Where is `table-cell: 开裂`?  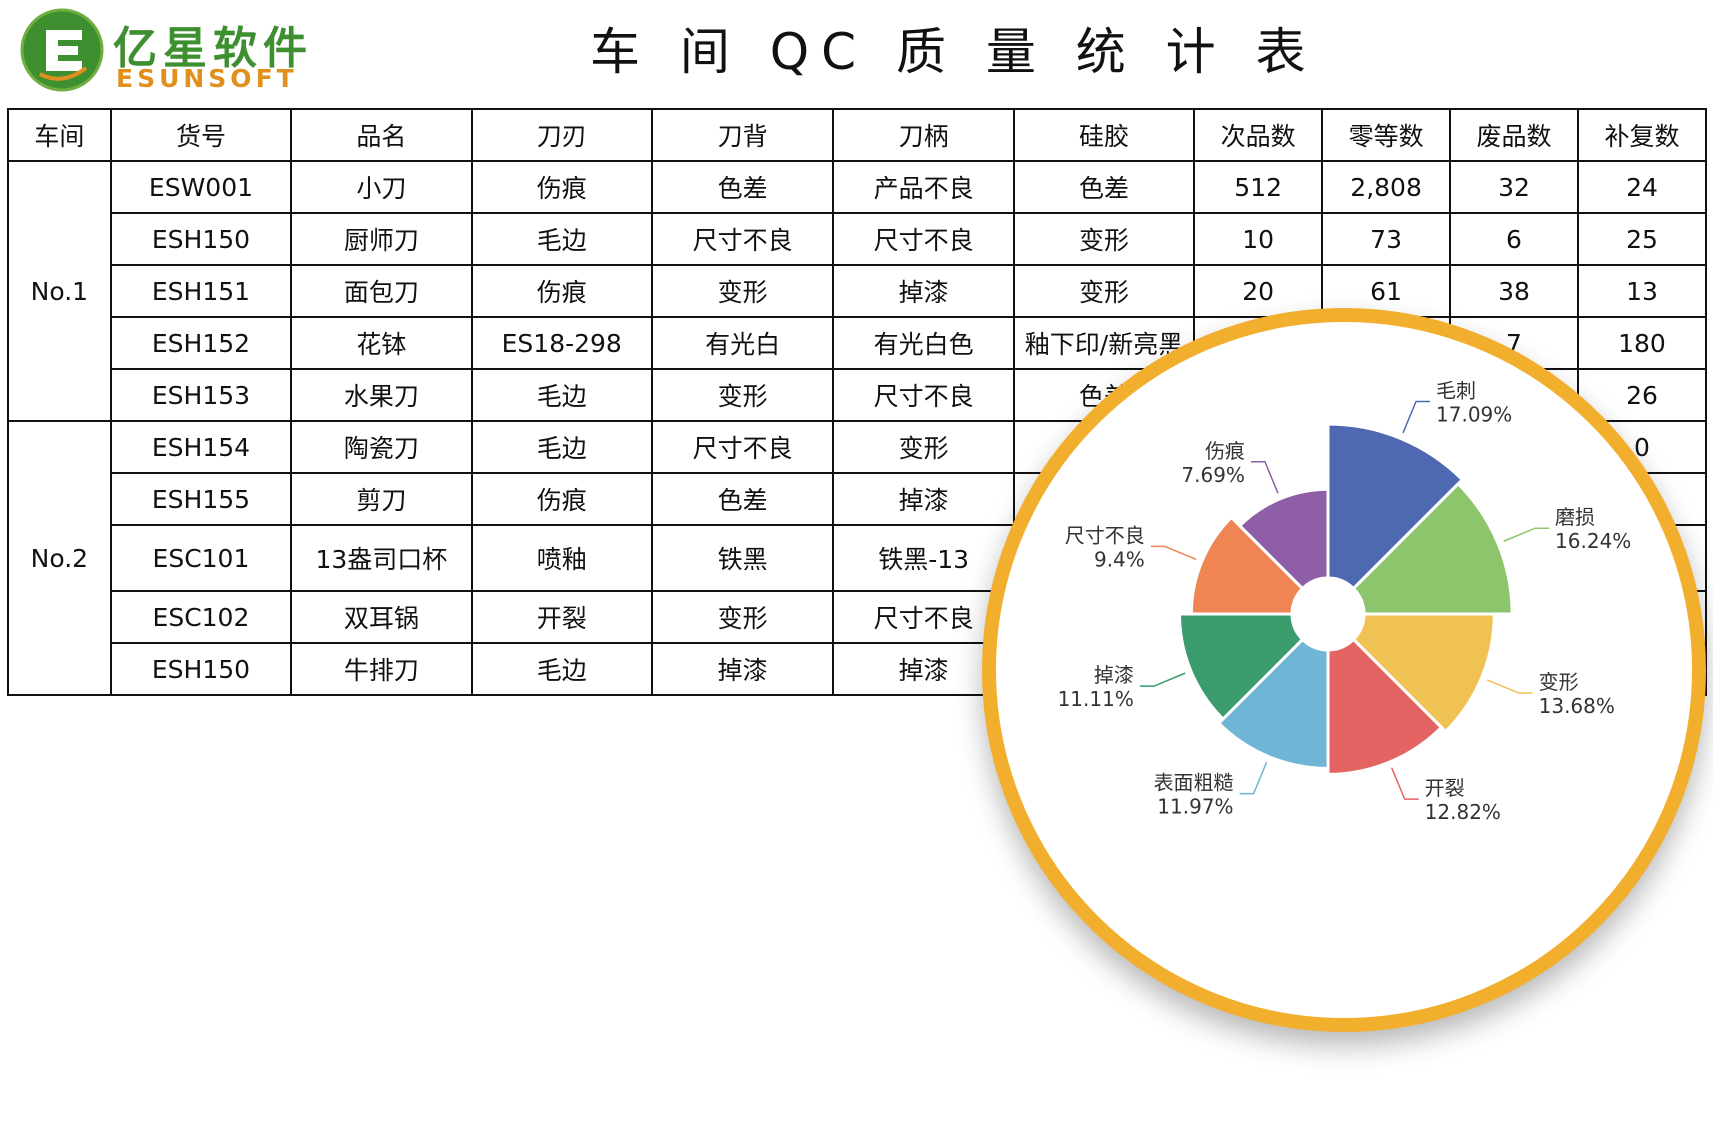 table-cell: 开裂 is located at coordinates (561, 617).